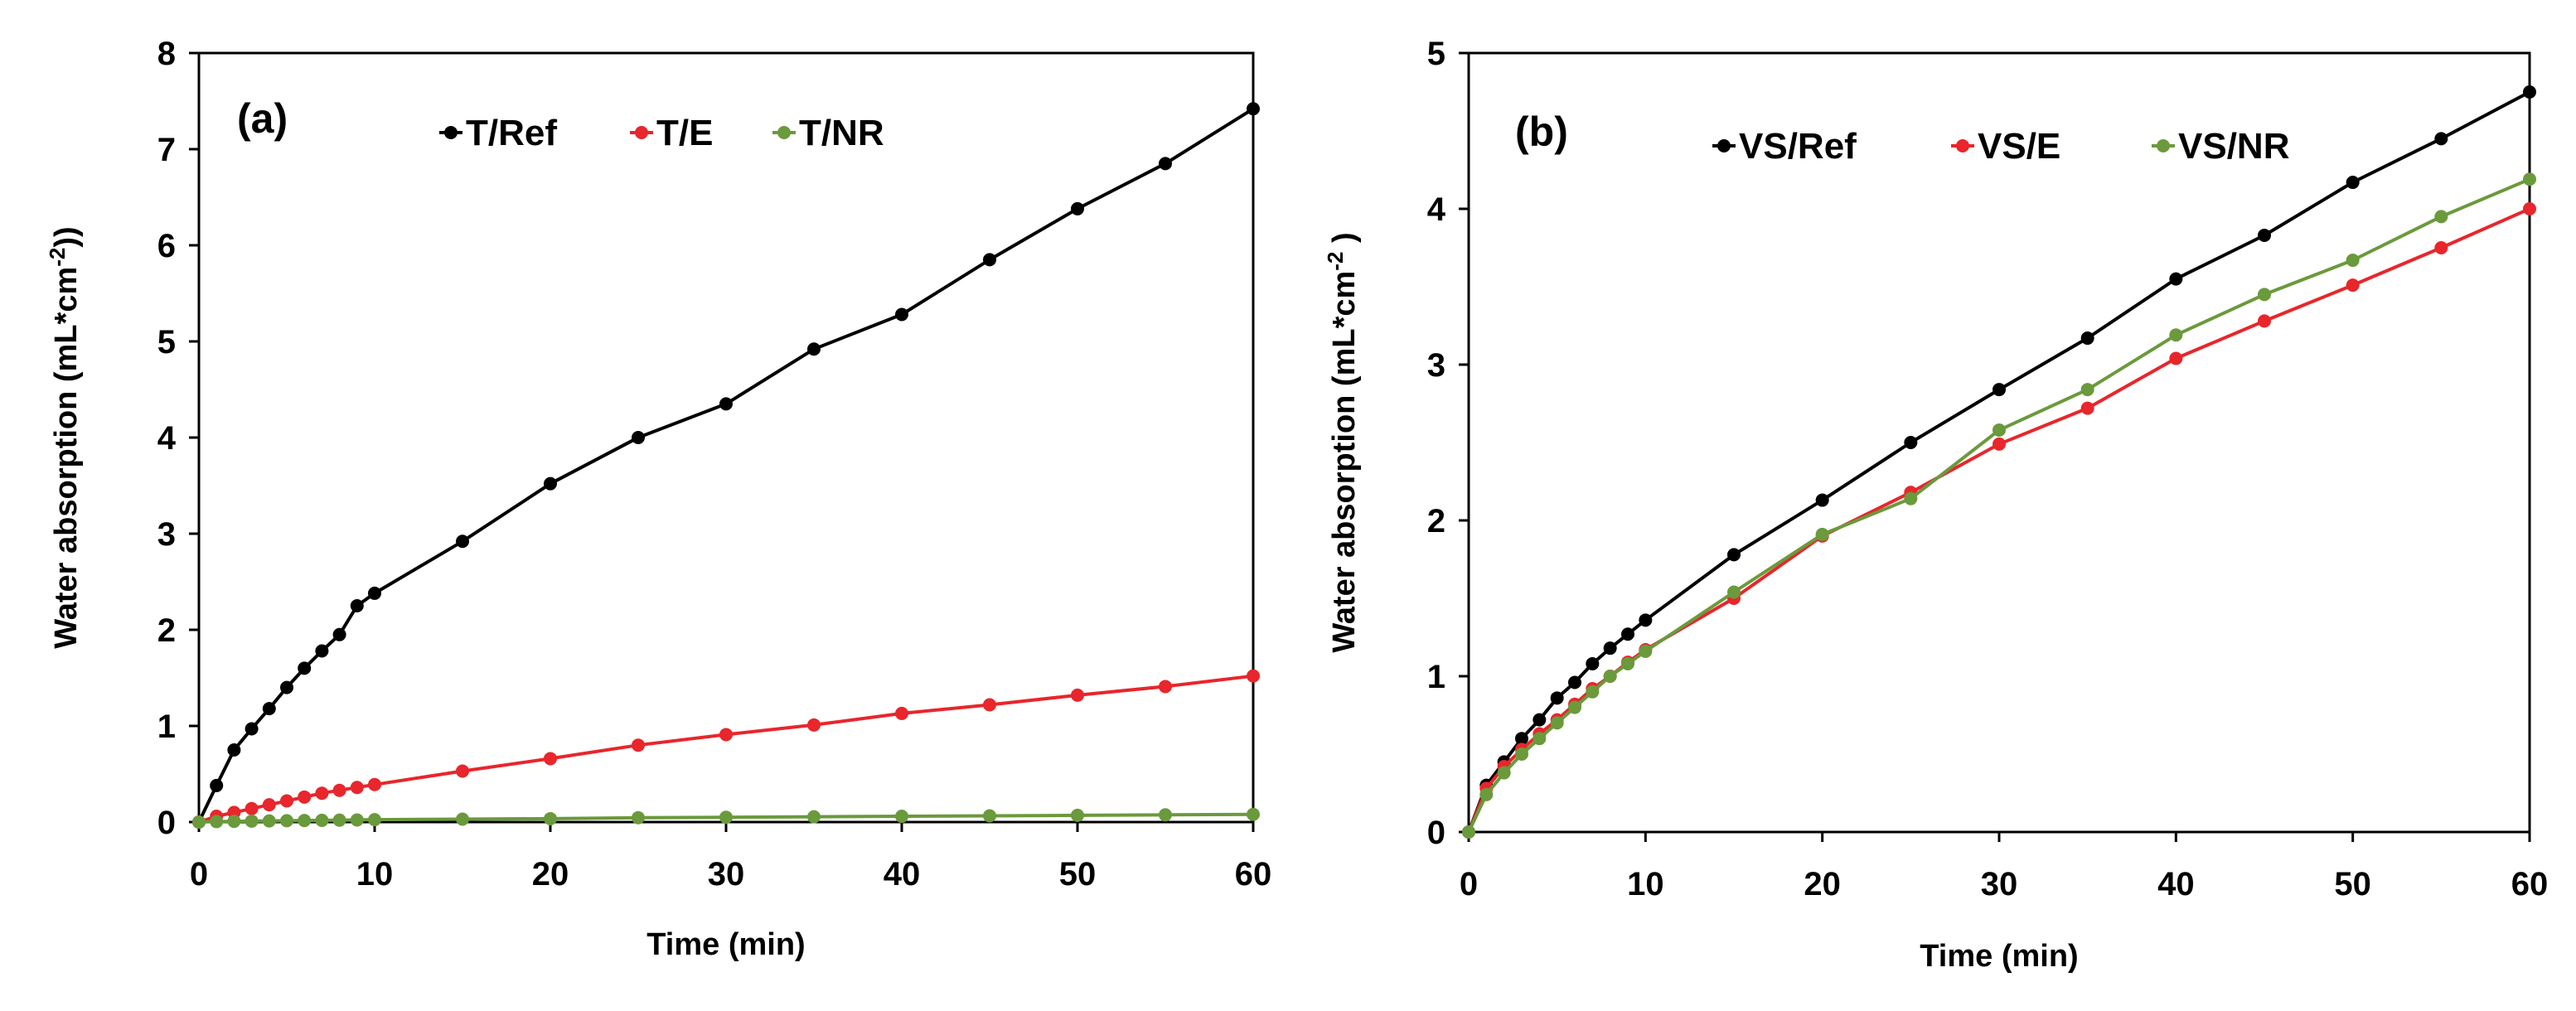 Image resolution: width=2576 pixels, height=1011 pixels. What do you see at coordinates (166, 823) in the screenshot?
I see `y-tick-label: 0` at bounding box center [166, 823].